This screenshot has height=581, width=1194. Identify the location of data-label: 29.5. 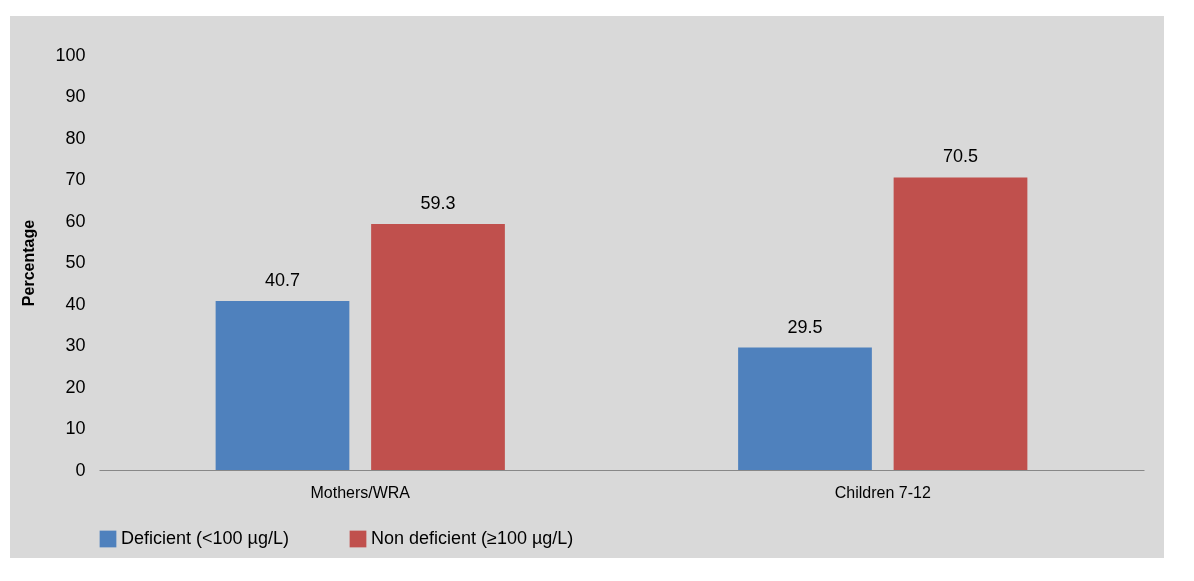
(805, 326).